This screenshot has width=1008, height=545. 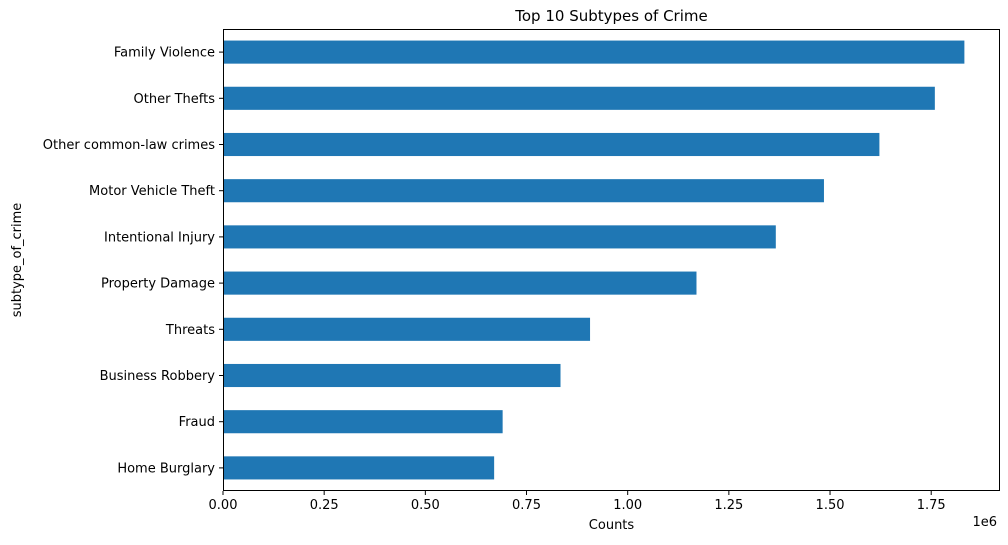 I want to click on y-tick-label: Fraud, so click(x=197, y=422).